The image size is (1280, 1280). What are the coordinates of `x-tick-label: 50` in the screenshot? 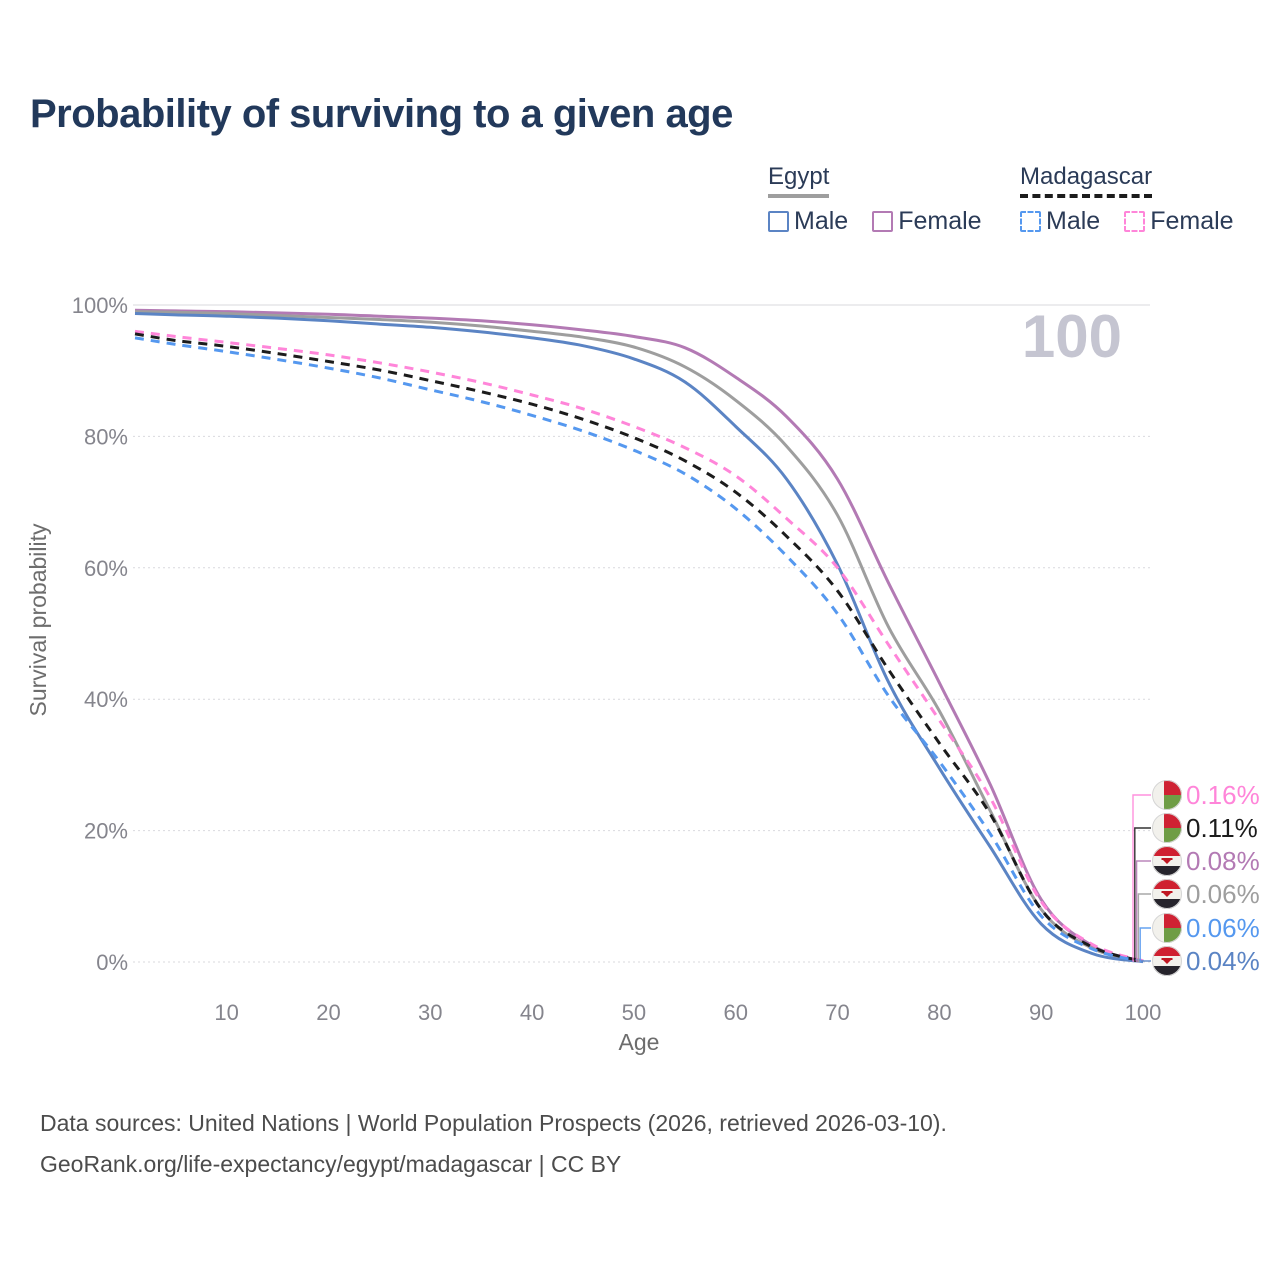 It's located at (634, 1012).